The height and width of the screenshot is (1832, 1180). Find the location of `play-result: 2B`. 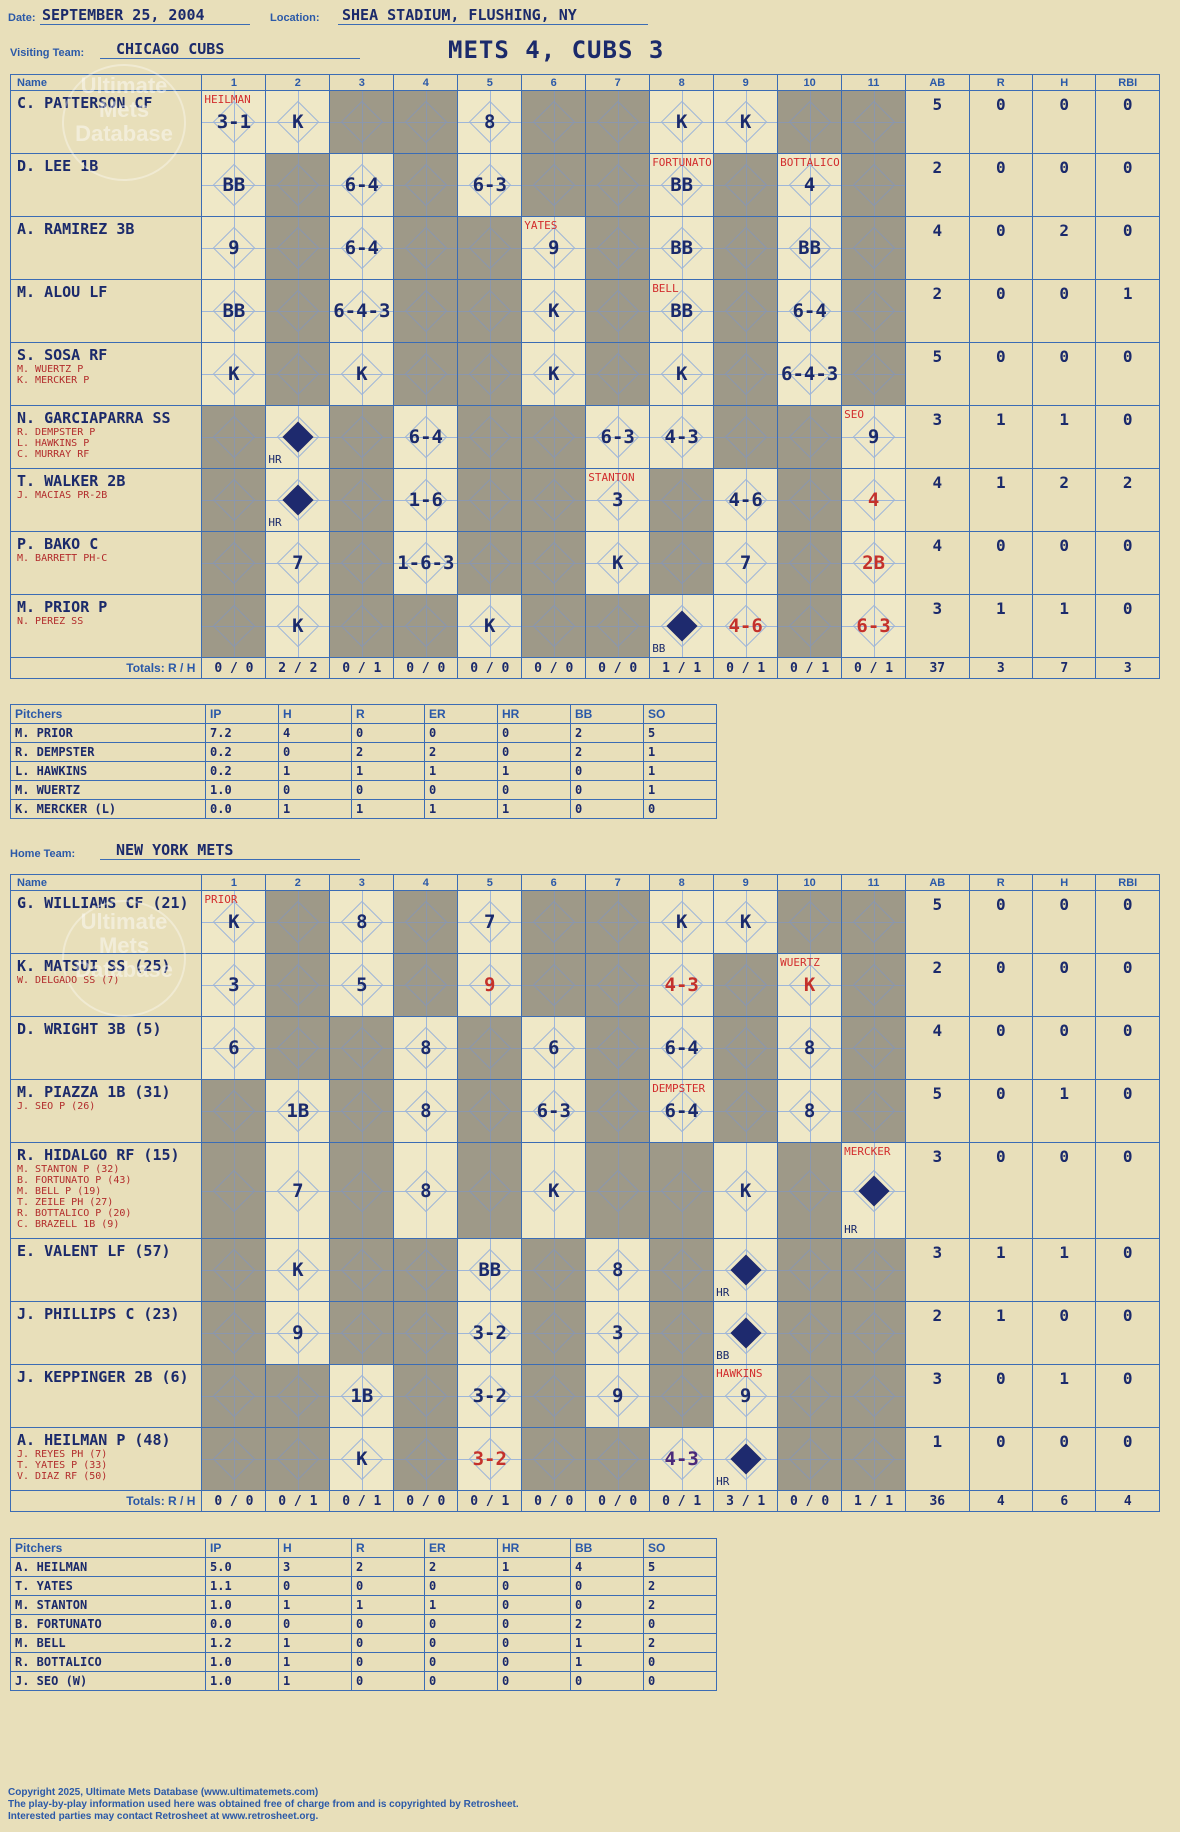

play-result: 2B is located at coordinates (874, 563).